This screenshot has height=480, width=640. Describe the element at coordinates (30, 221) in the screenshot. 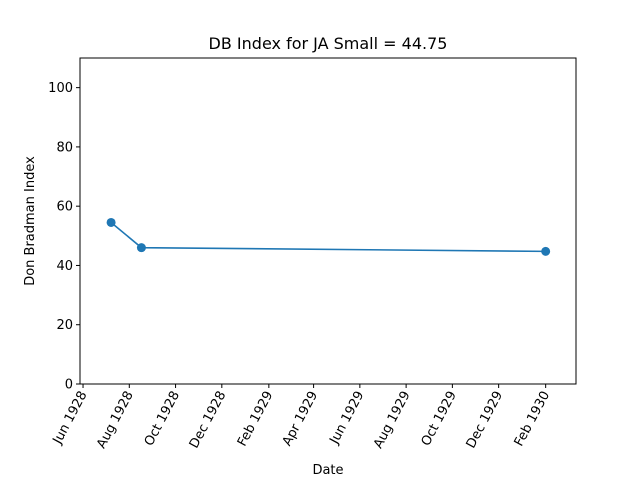

I see `y-axis-label: Don Bradman Index` at that location.